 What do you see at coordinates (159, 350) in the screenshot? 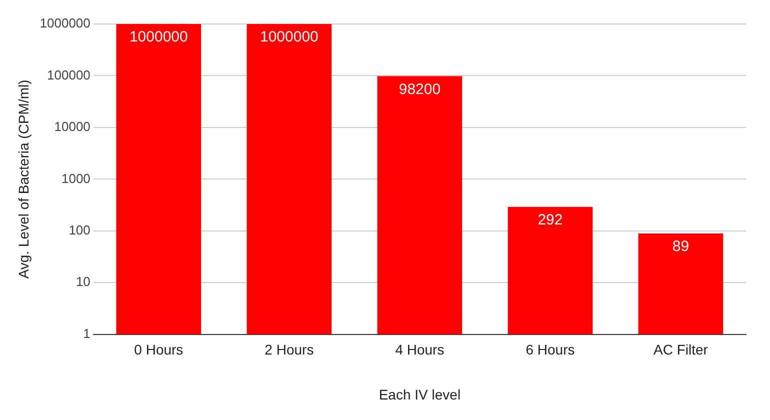
I see `x-tick-label: 0 Hours` at bounding box center [159, 350].